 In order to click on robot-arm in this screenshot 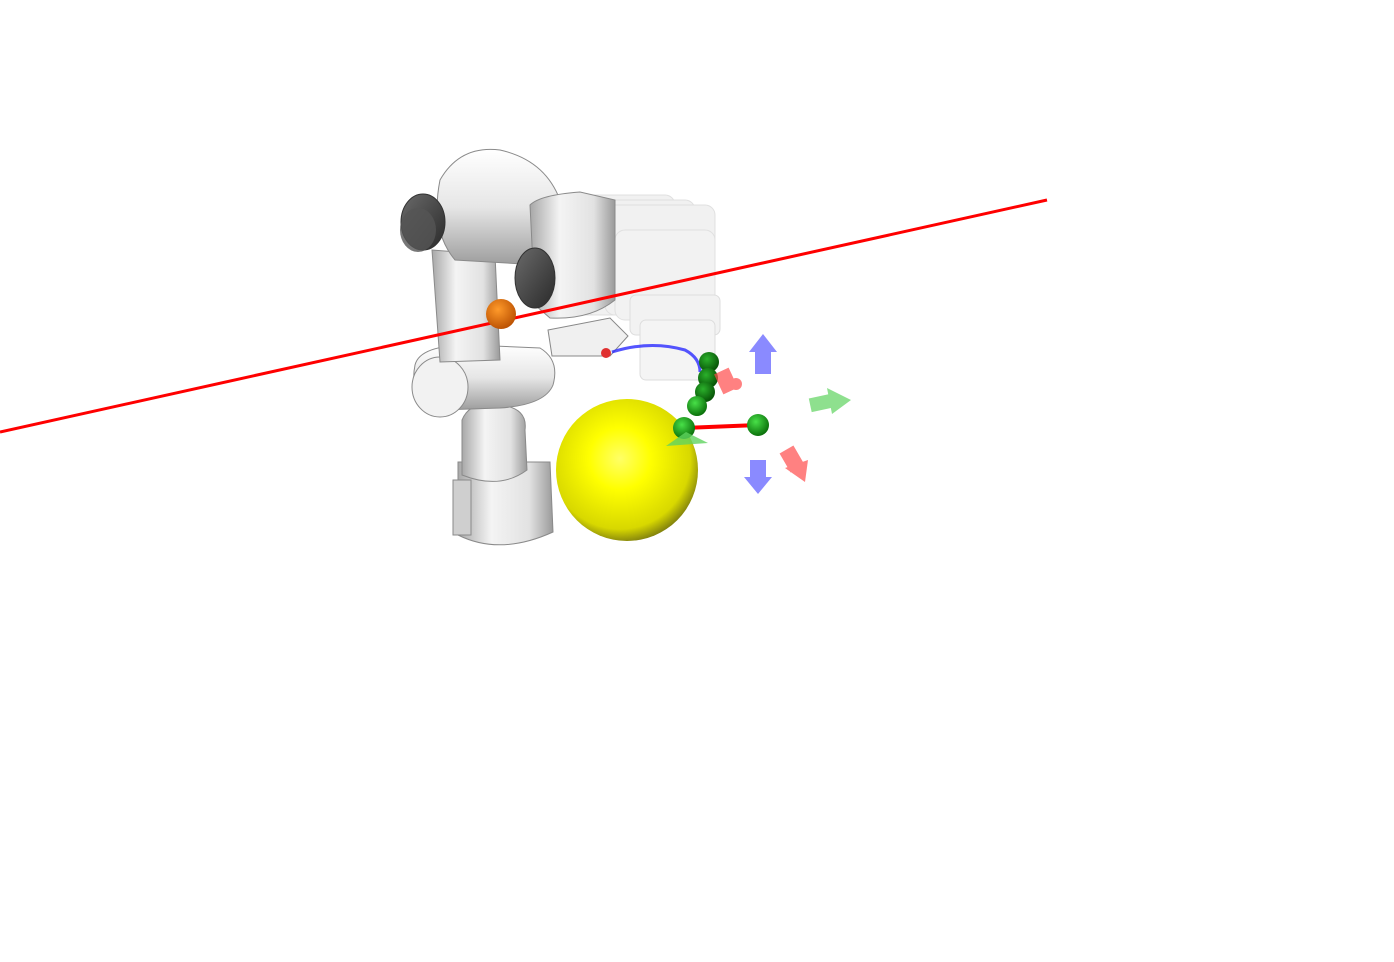, I will do `click(514, 347)`.